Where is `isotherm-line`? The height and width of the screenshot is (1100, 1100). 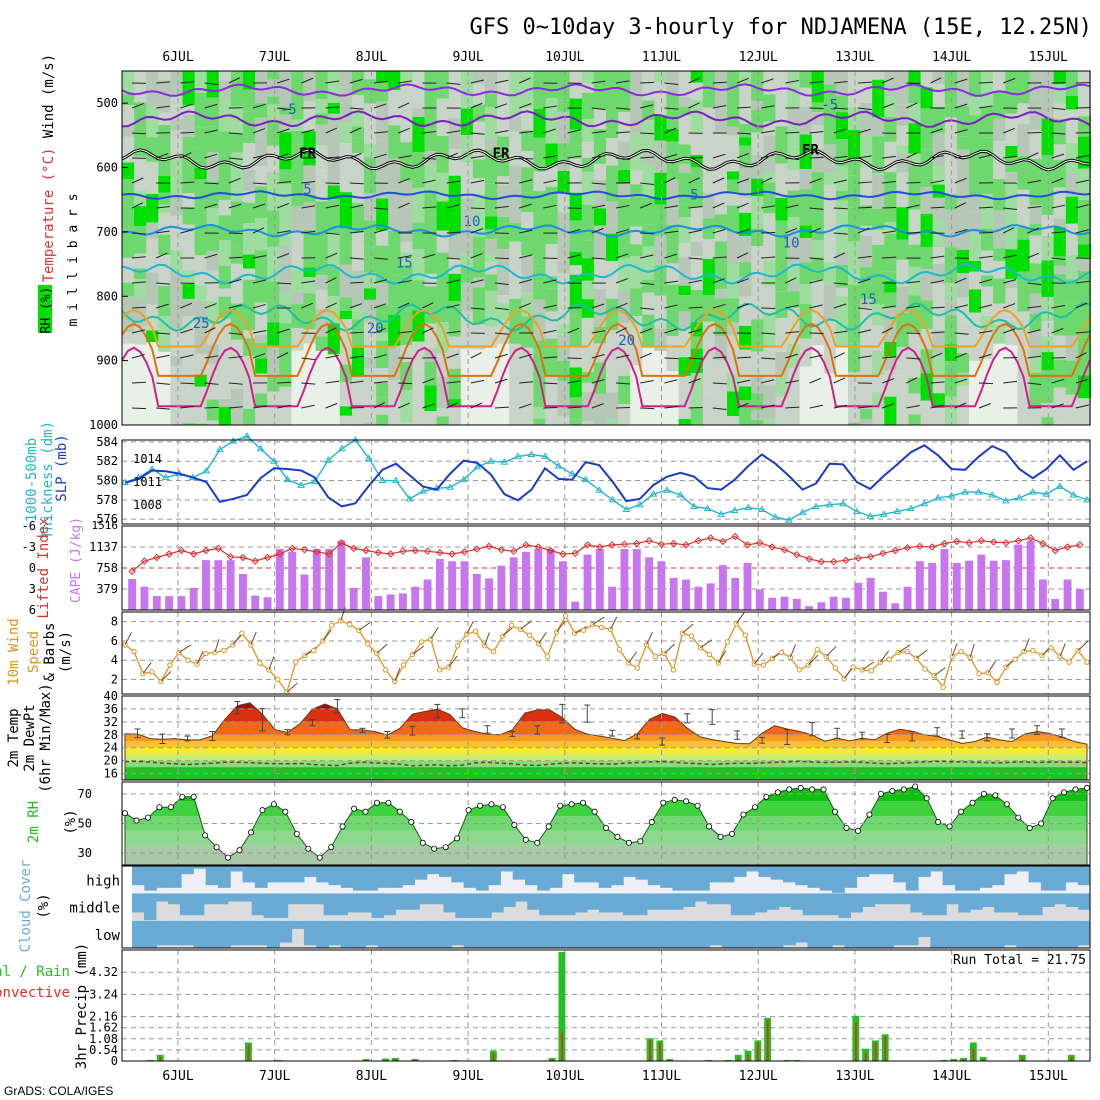
isotherm-line is located at coordinates (606, 274).